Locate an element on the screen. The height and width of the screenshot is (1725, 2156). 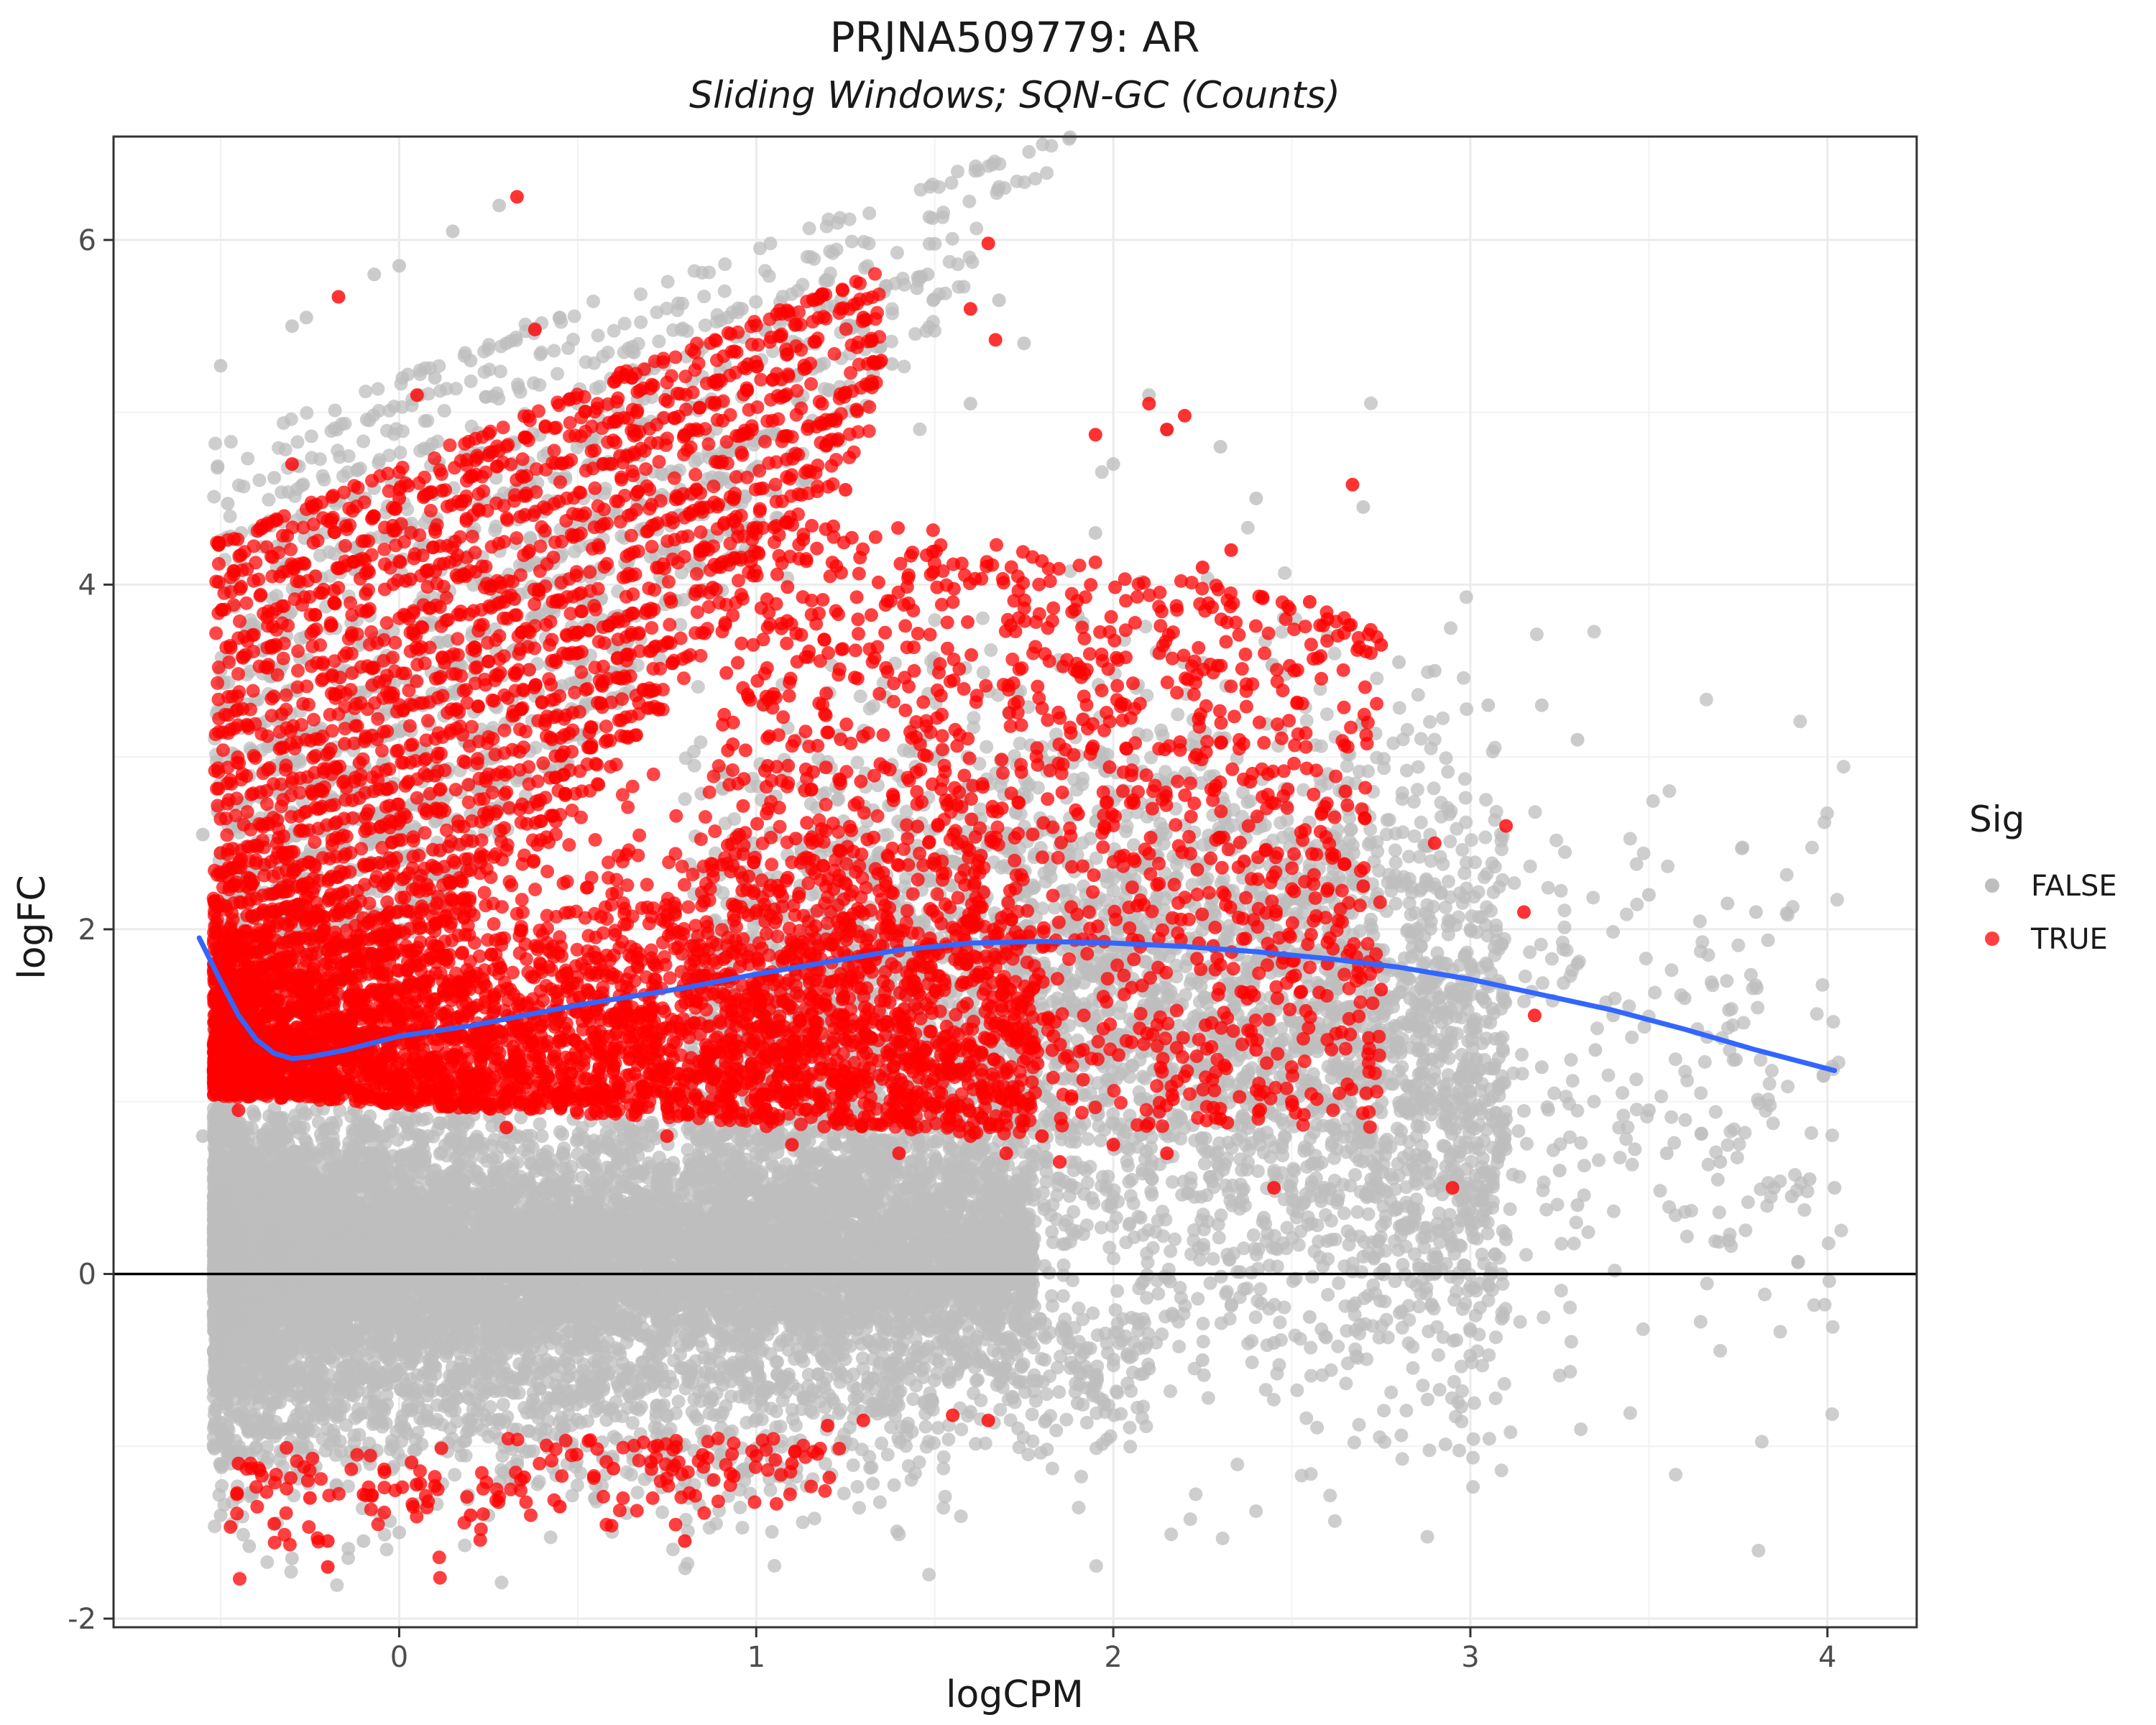
chart-subtitle: Sliding Windows; SQN-GC (Counts) is located at coordinates (1014, 95).